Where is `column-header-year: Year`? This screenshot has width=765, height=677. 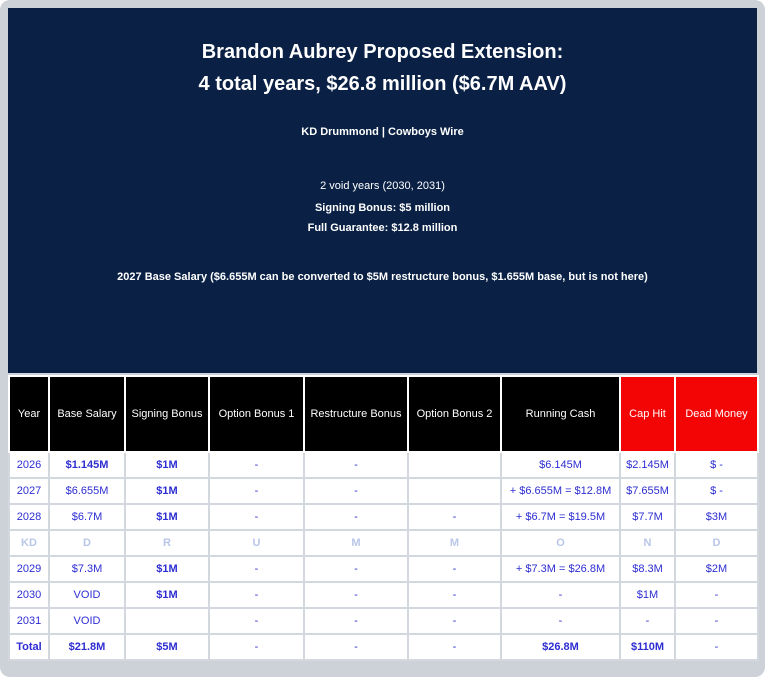
column-header-year: Year is located at coordinates (29, 414).